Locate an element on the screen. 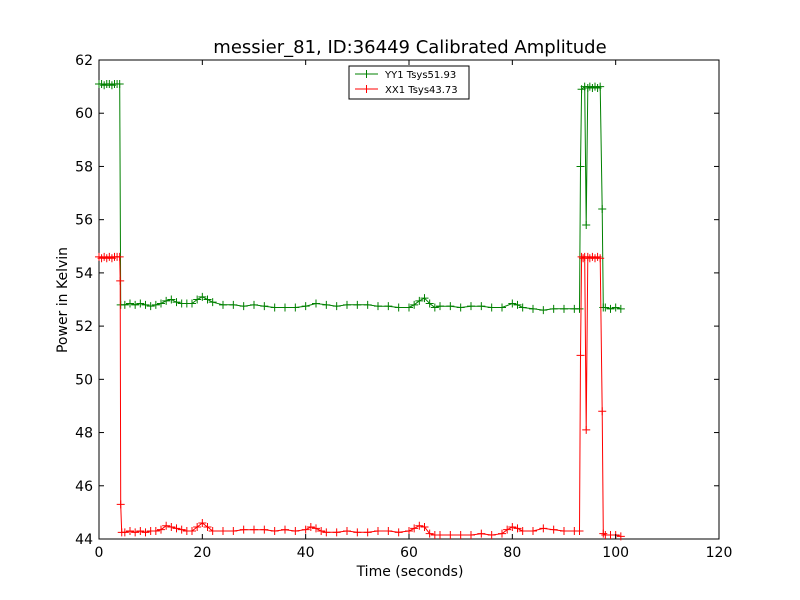 Image resolution: width=800 pixels, height=600 pixels. y-tick-label: 60 is located at coordinates (84, 114).